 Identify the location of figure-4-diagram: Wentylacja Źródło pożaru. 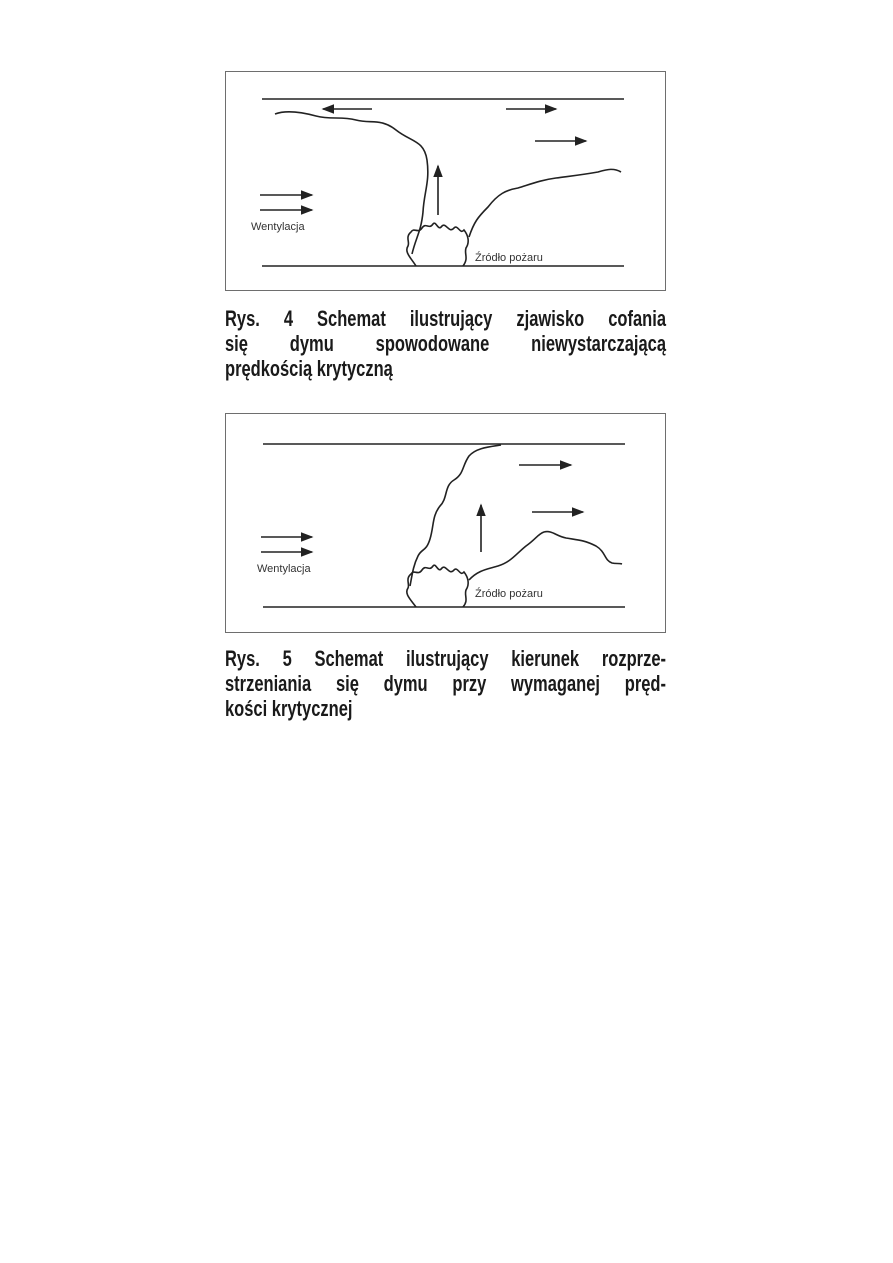
(445, 181).